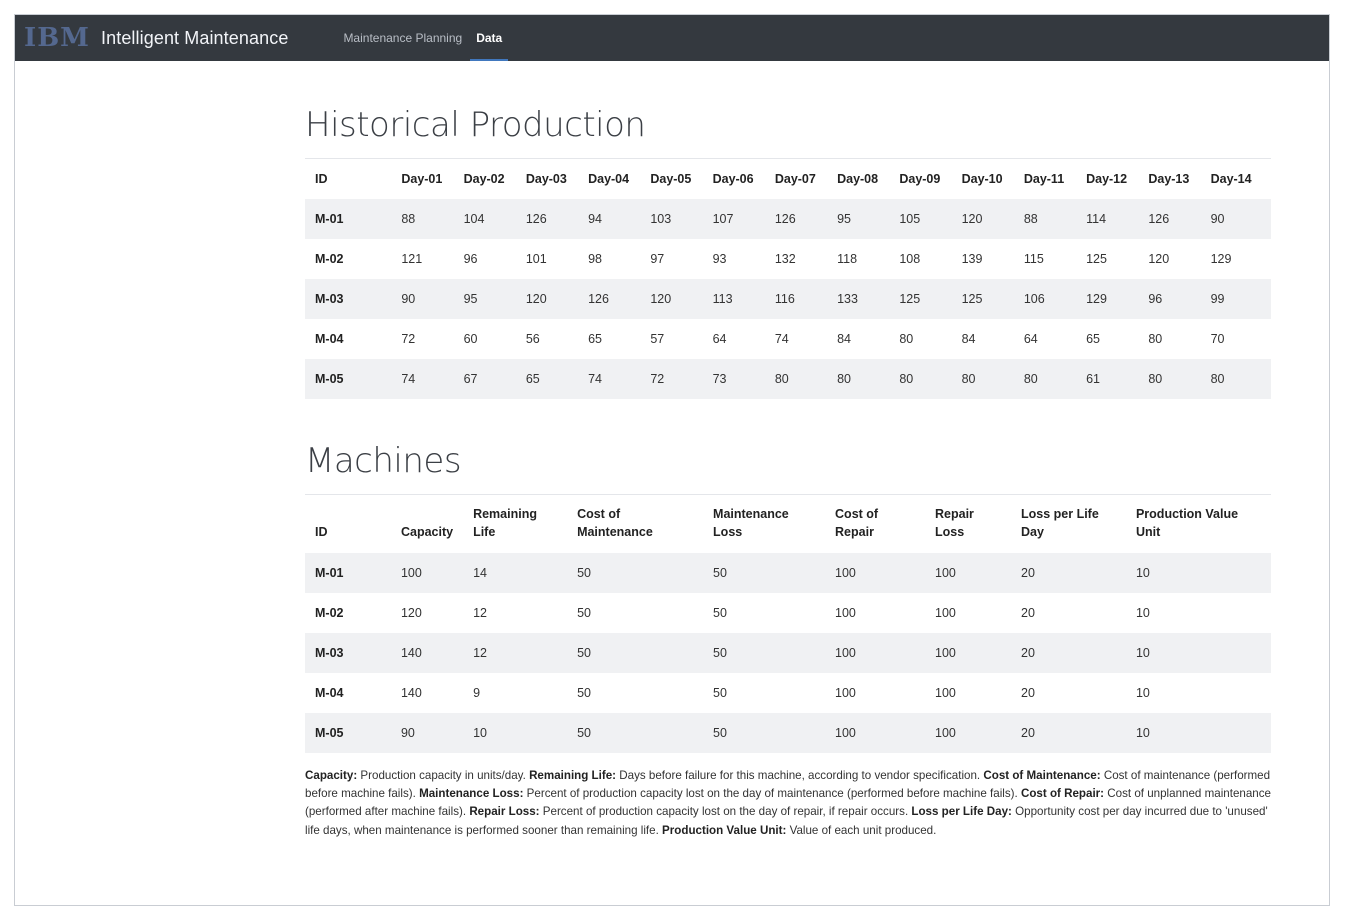 Image resolution: width=1346 pixels, height=924 pixels. What do you see at coordinates (321, 531) in the screenshot?
I see `column-header: ID` at bounding box center [321, 531].